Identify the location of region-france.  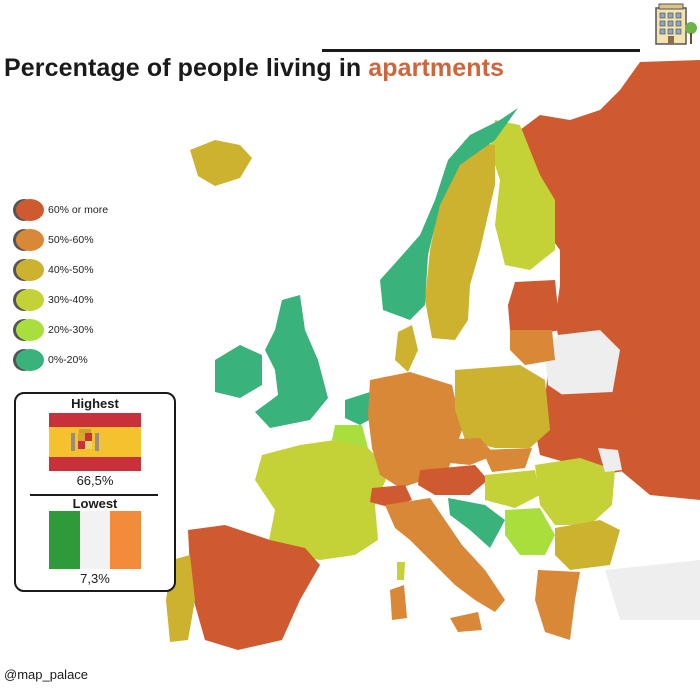
(322, 500).